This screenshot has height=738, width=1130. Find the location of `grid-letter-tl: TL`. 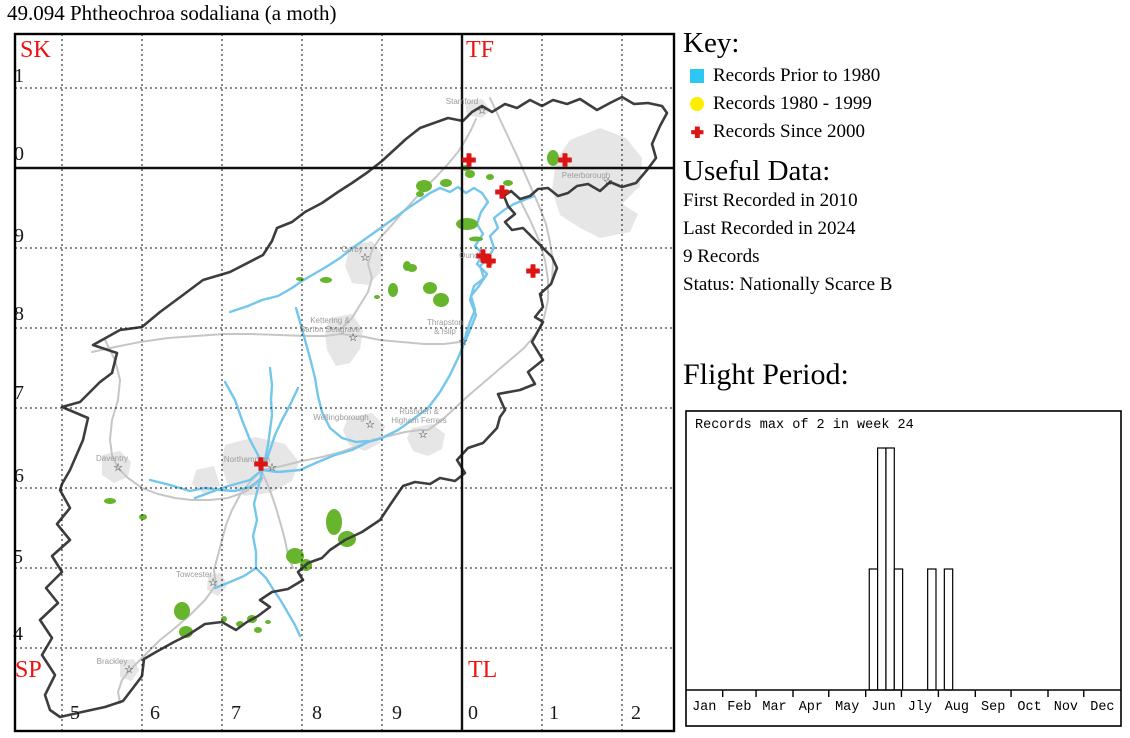

grid-letter-tl: TL is located at coordinates (482, 670).